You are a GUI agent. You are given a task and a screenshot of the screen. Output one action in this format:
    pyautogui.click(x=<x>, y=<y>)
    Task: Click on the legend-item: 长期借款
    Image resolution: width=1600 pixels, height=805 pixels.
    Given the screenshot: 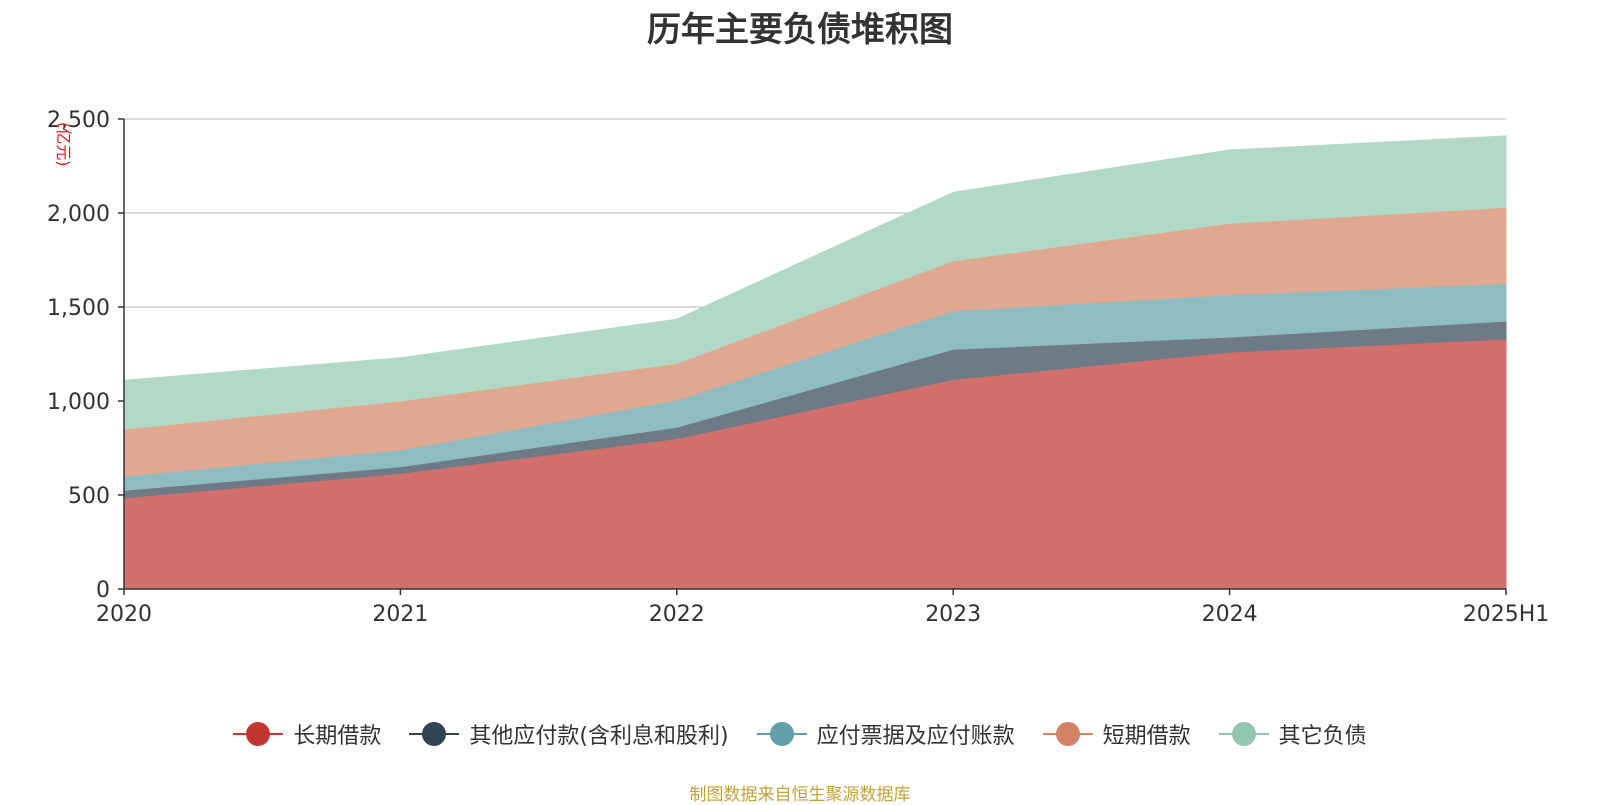 What is the action you would take?
    pyautogui.click(x=307, y=734)
    